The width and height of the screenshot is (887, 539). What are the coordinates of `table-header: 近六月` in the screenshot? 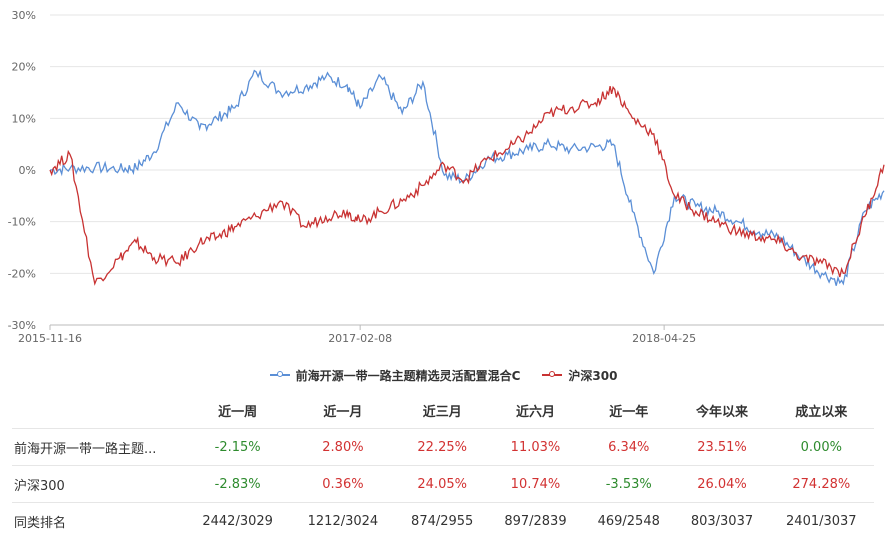 It's located at (535, 411).